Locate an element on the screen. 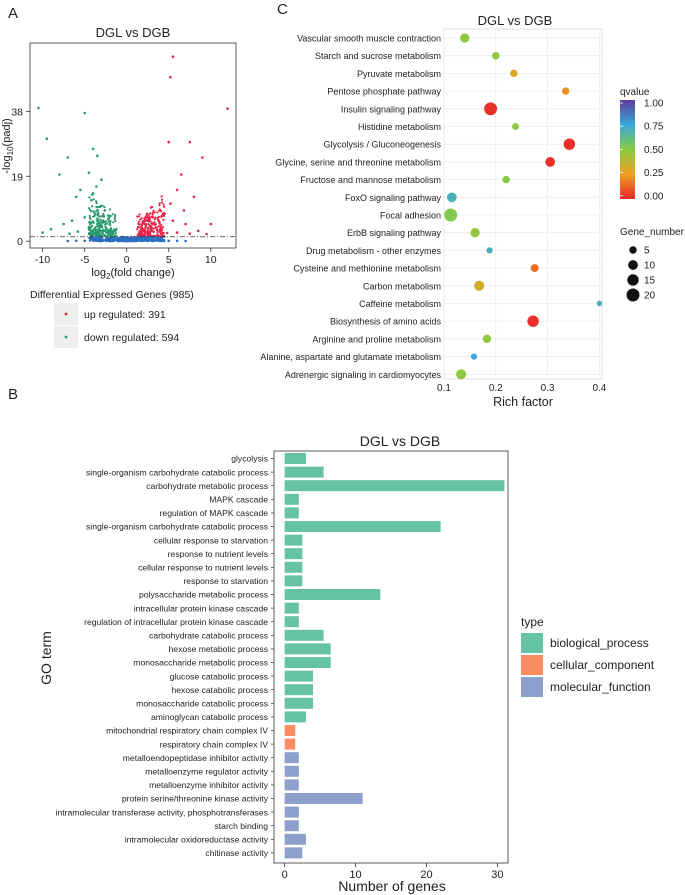  volcano-x-tick-label: -5 is located at coordinates (84, 260).